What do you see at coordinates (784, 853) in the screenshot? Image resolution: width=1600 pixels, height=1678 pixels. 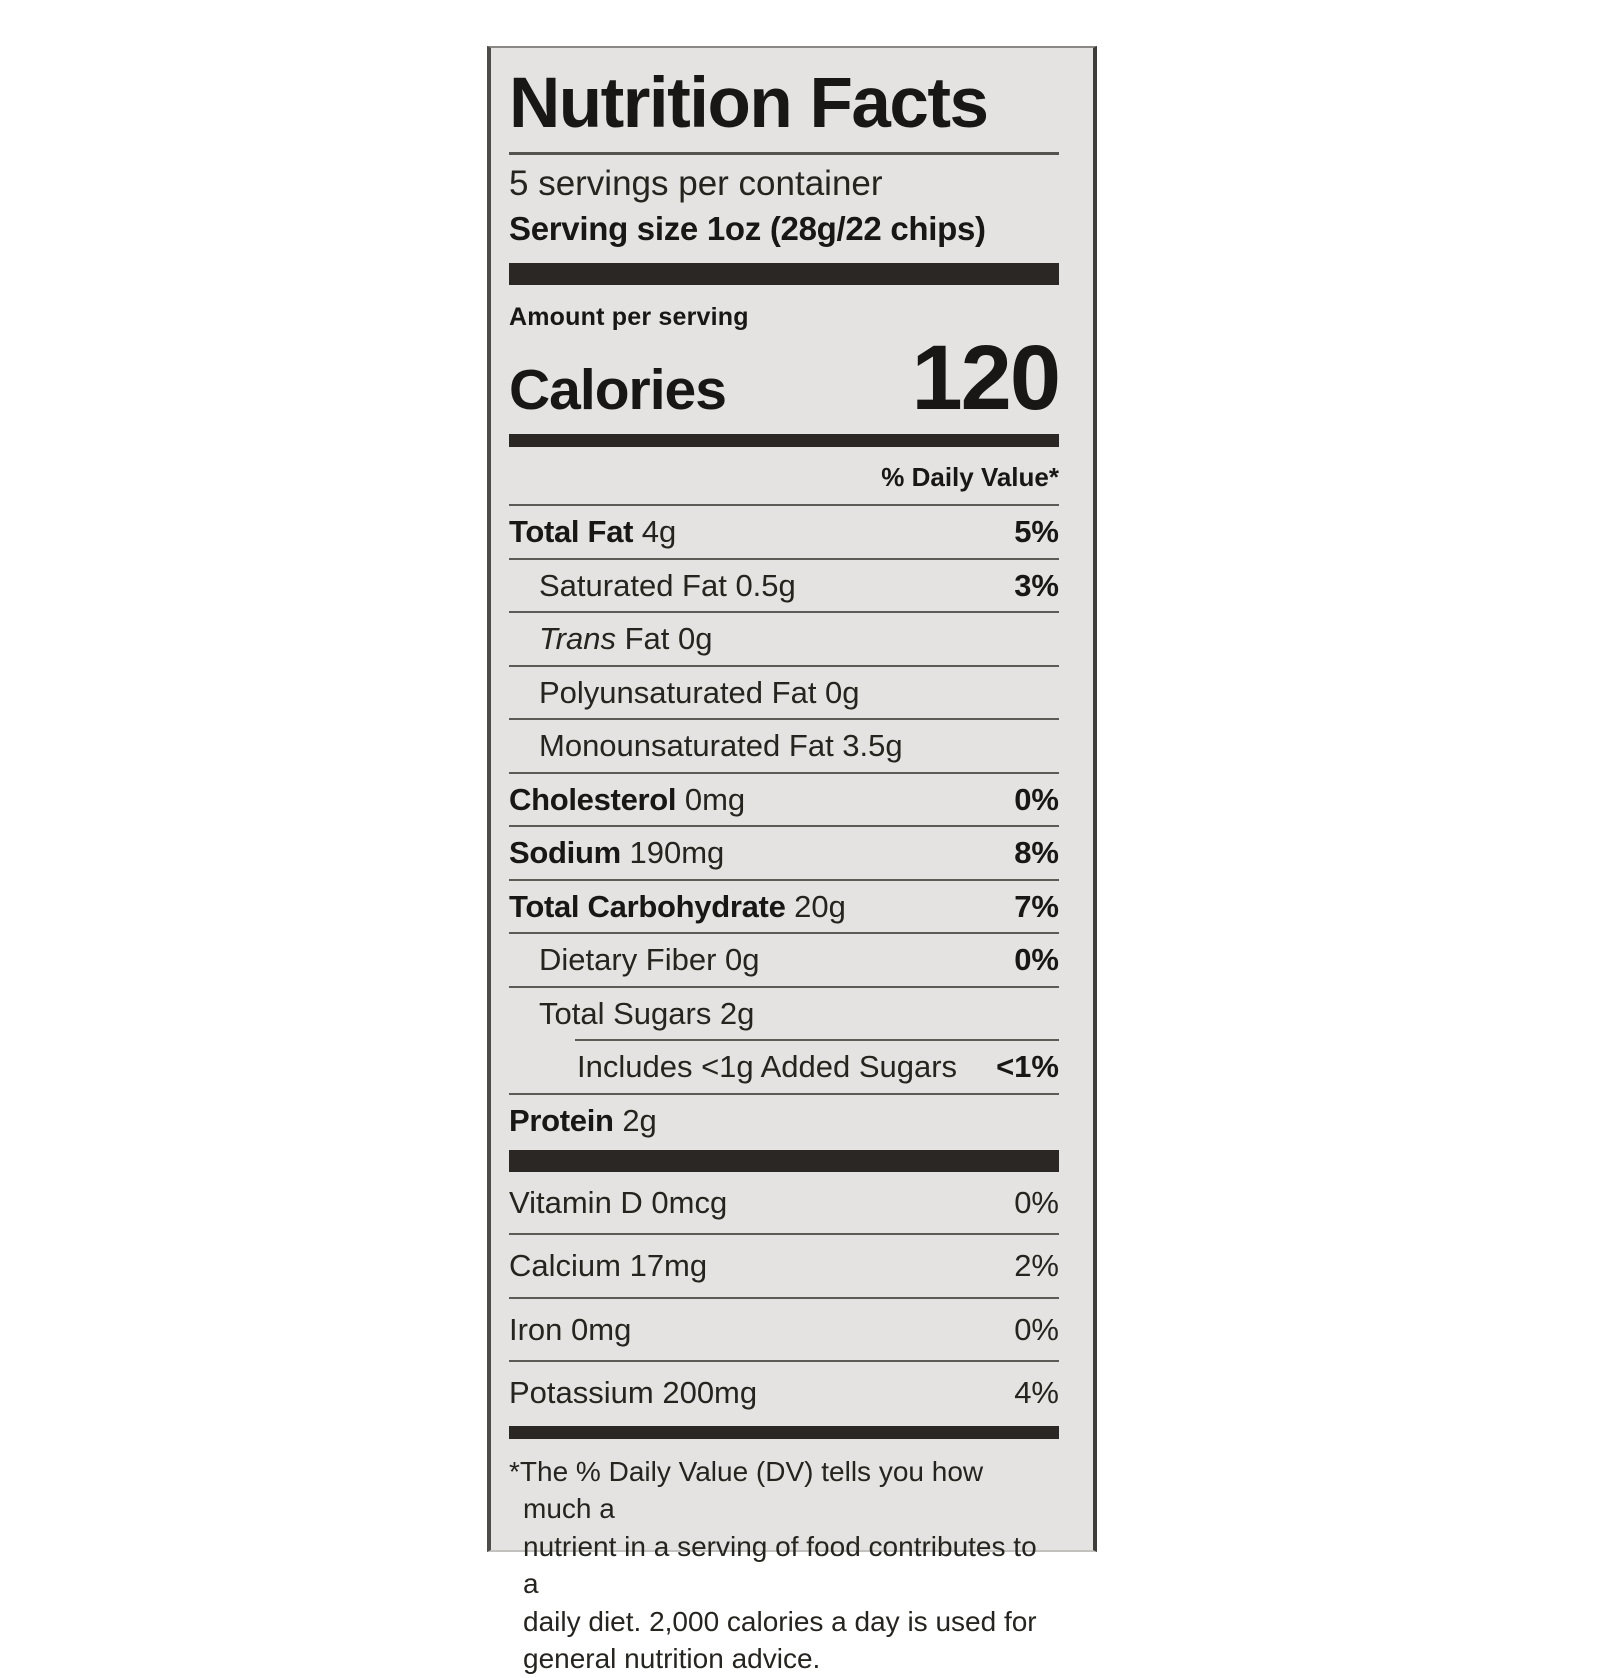 I see `nutrient-row: Sodium 190mg 8%` at bounding box center [784, 853].